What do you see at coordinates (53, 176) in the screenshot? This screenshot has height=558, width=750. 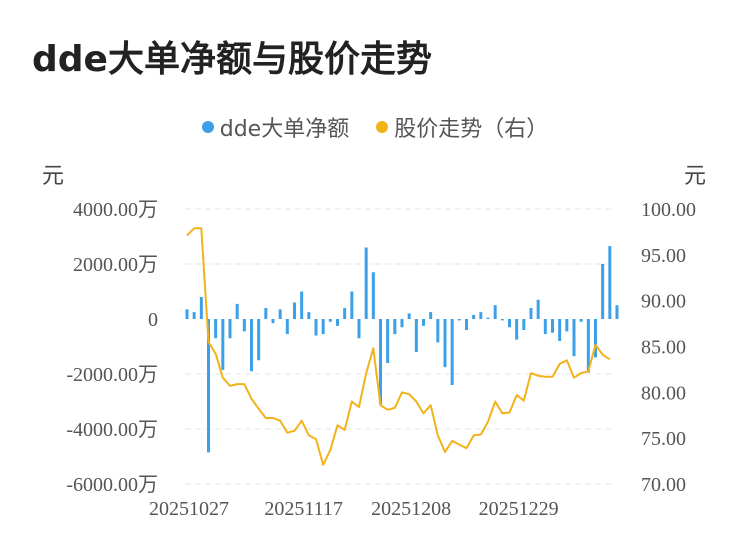 I see `left-axis-unit: 元` at bounding box center [53, 176].